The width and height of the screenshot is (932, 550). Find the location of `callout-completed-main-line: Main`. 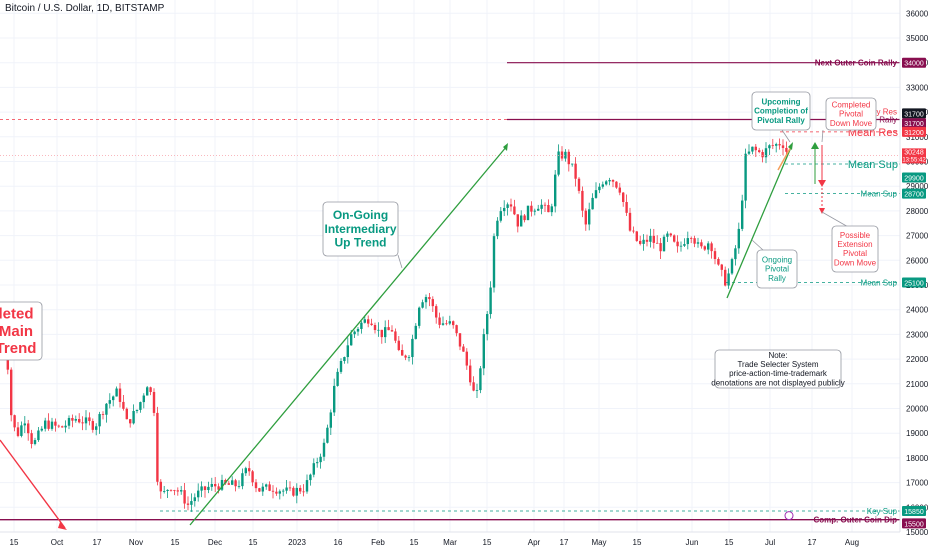

callout-completed-main-line: Main is located at coordinates (16, 331).